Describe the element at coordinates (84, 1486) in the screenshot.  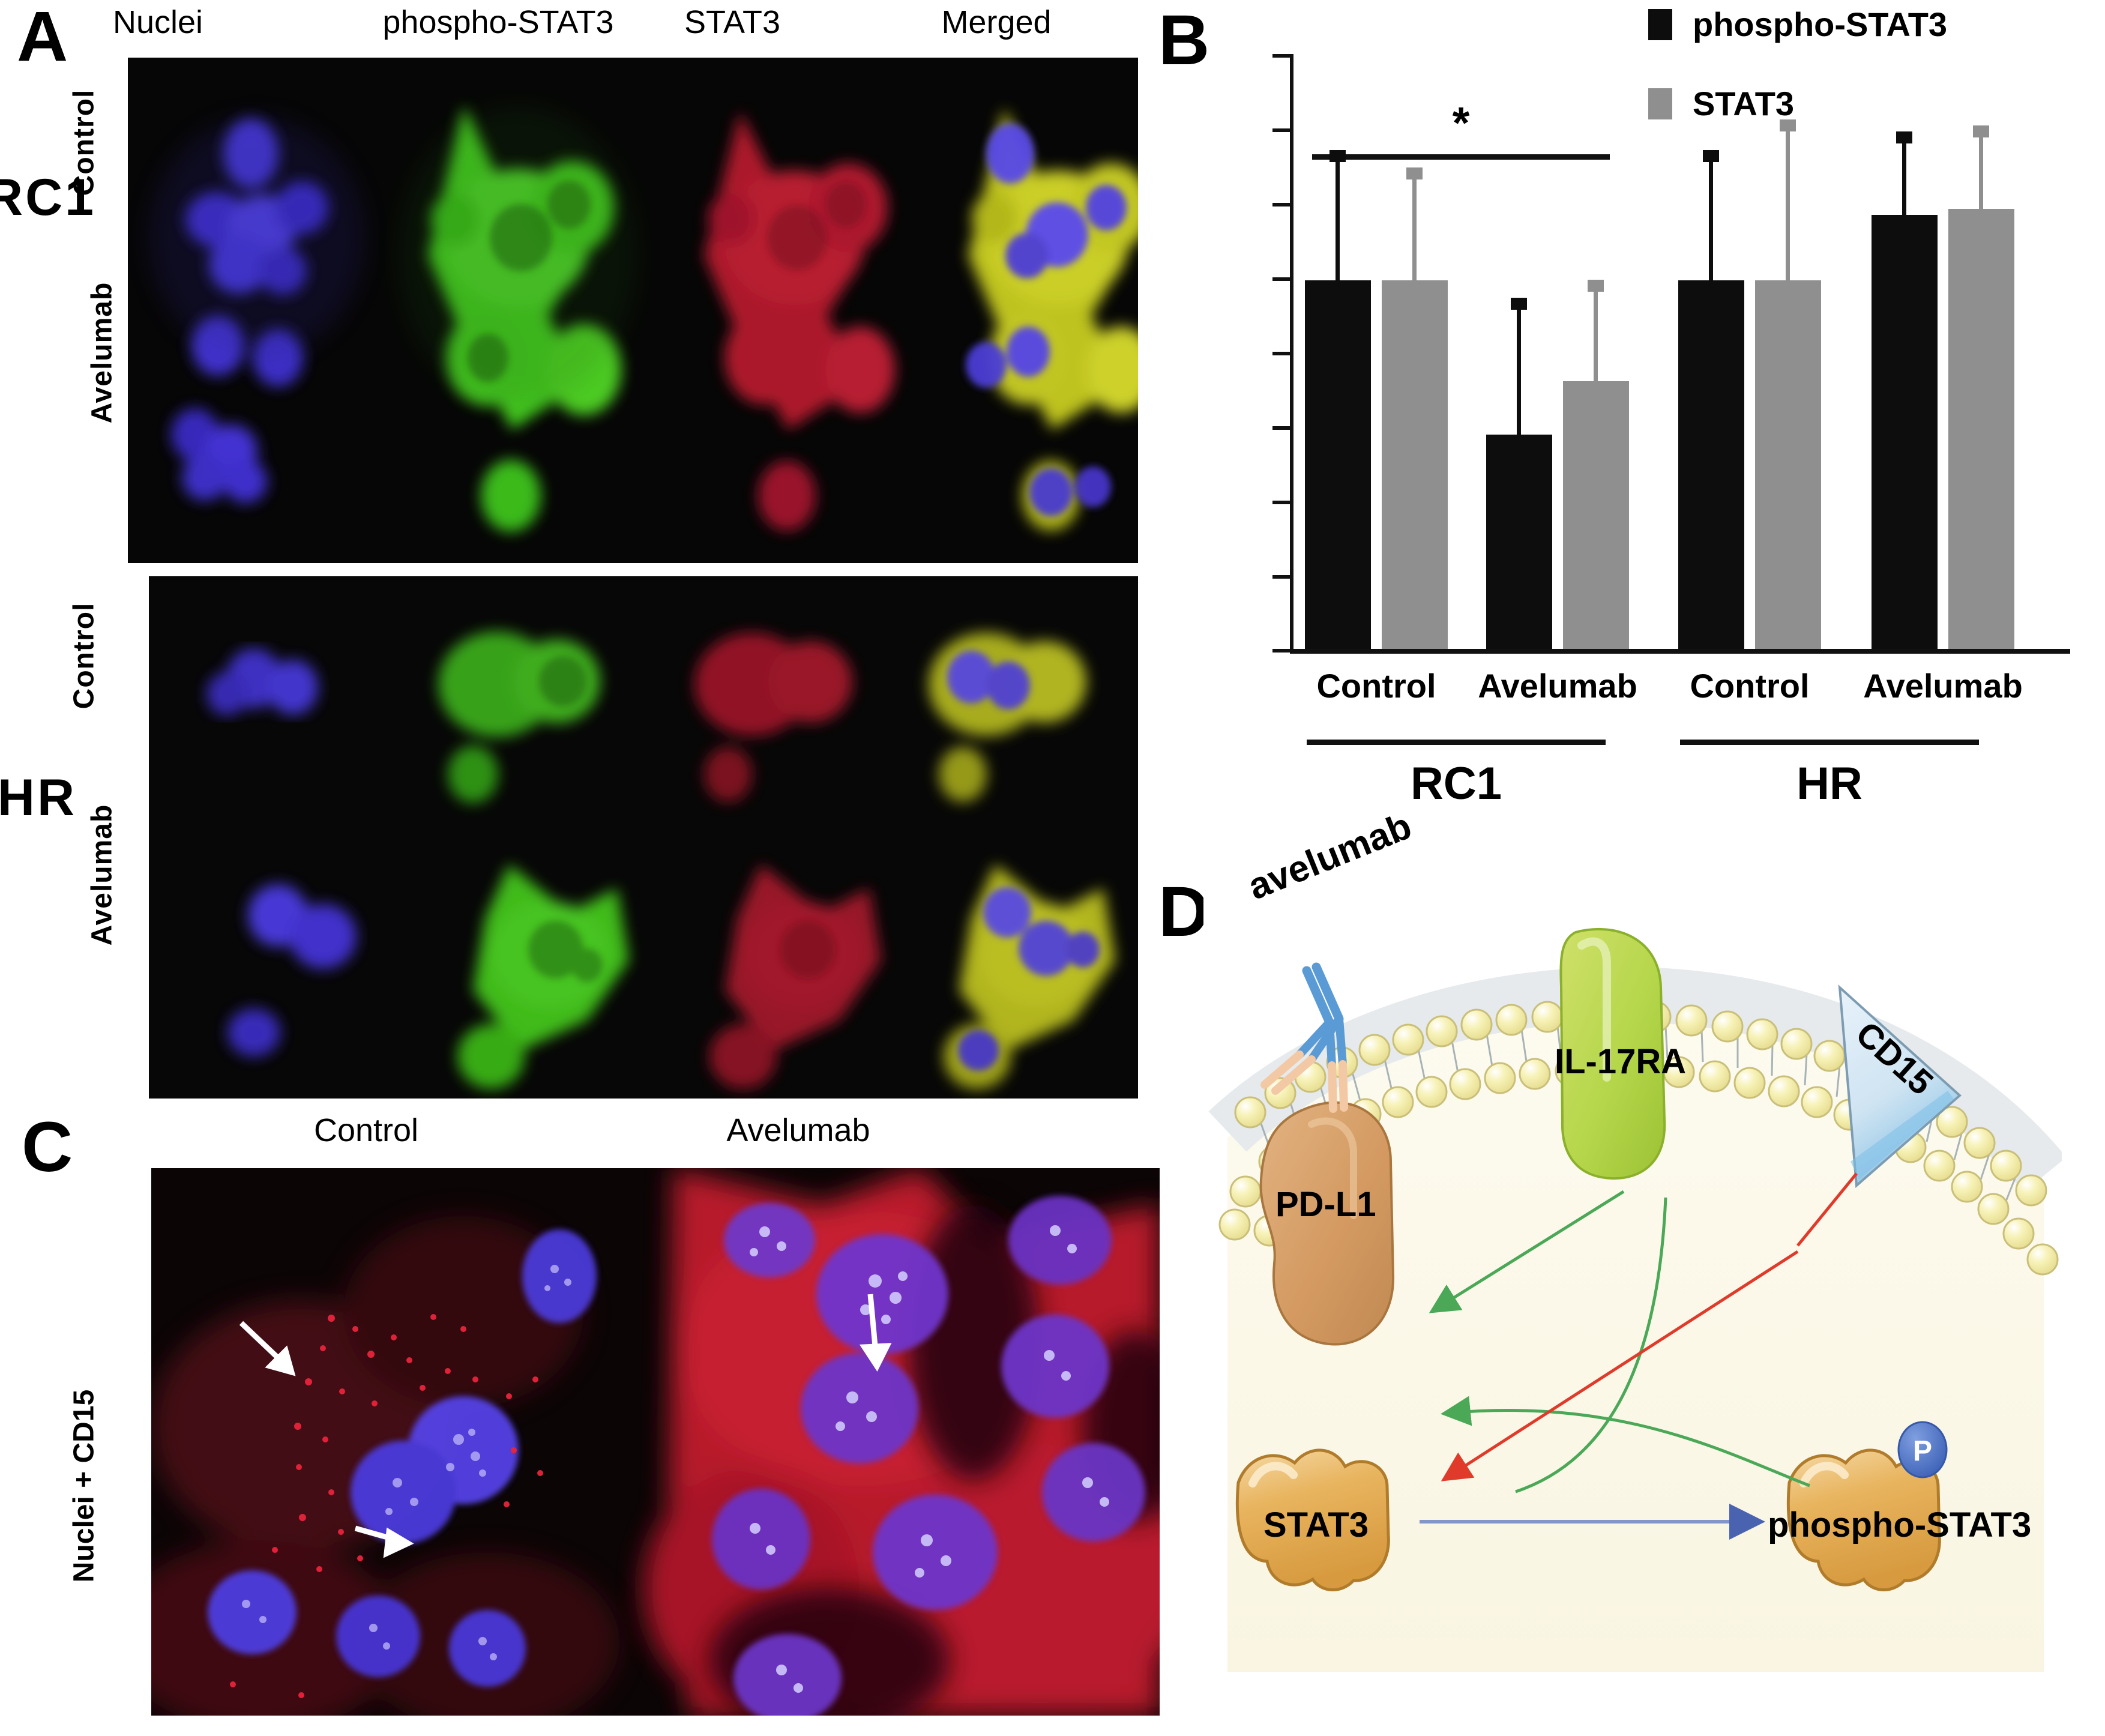
I see `panel-c-row-label: Nuclei + CD15` at that location.